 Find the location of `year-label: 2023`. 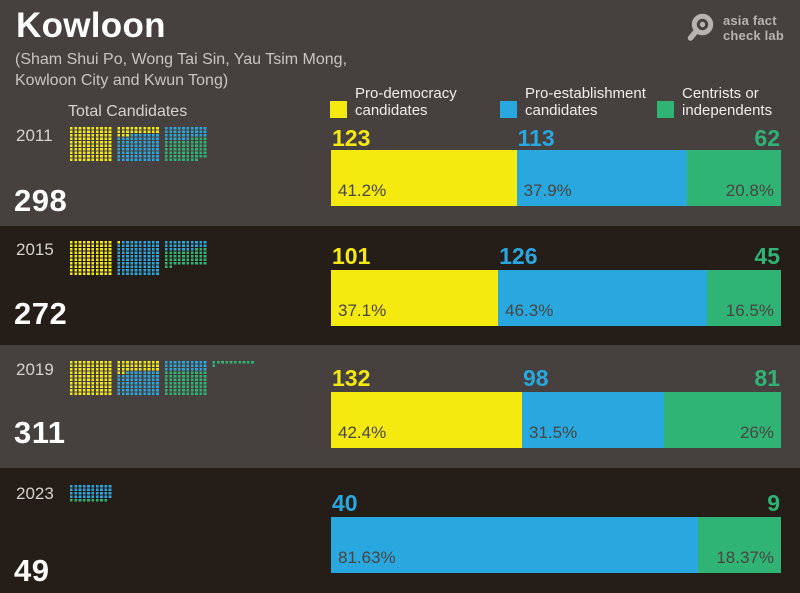

year-label: 2023 is located at coordinates (35, 493).